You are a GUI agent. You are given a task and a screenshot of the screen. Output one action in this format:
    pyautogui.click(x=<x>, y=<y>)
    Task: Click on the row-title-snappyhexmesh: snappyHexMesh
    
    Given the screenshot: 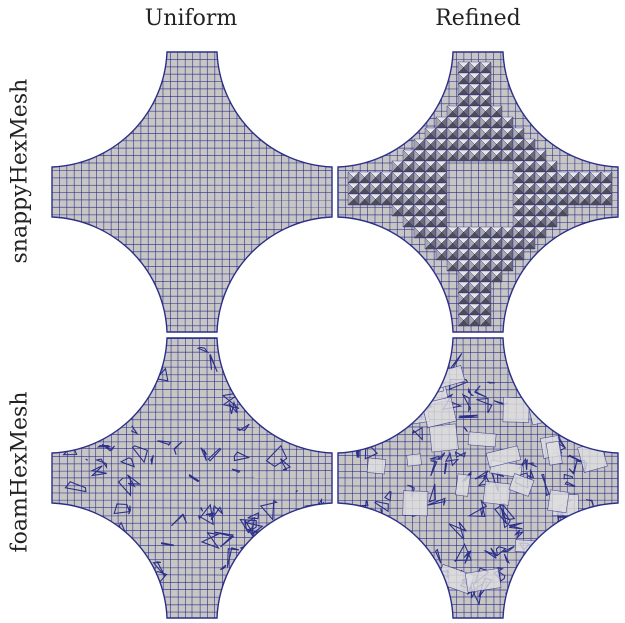 What is the action you would take?
    pyautogui.click(x=20, y=189)
    